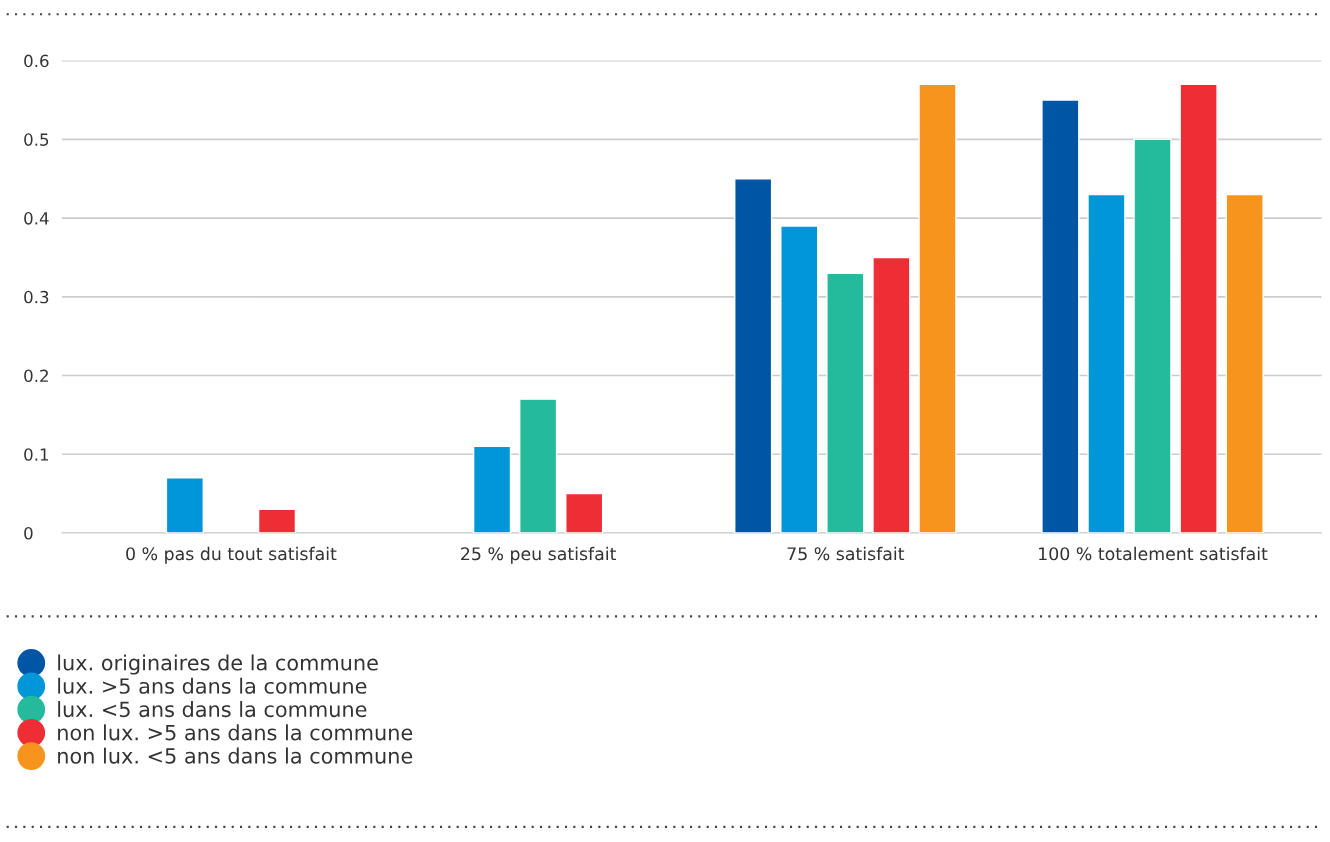 This screenshot has width=1330, height=842. Describe the element at coordinates (231, 555) in the screenshot. I see `x-tick-label: 0 % pas du tout satisfait` at that location.